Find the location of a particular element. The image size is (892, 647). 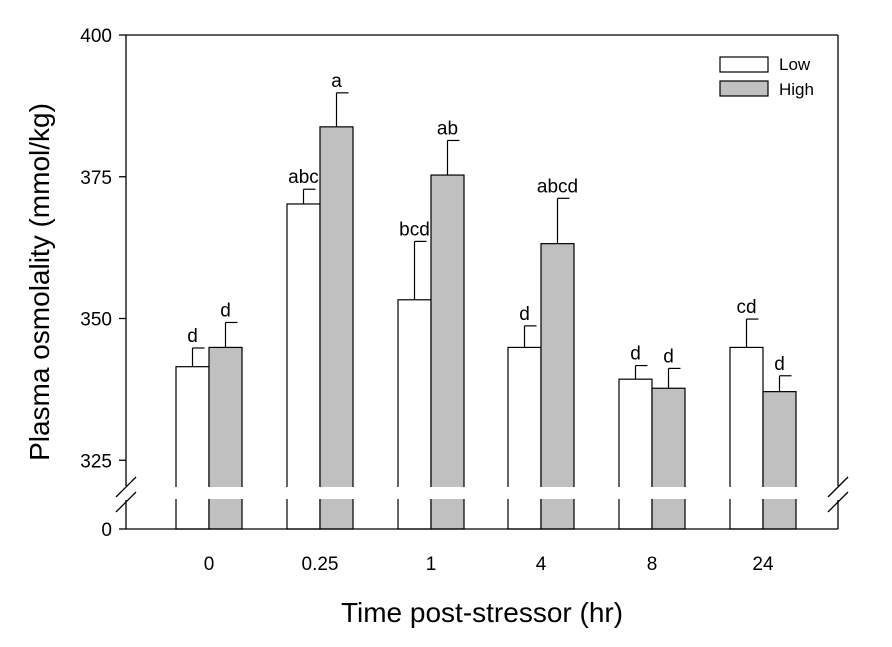

letter-low-24: cd is located at coordinates (746, 307).